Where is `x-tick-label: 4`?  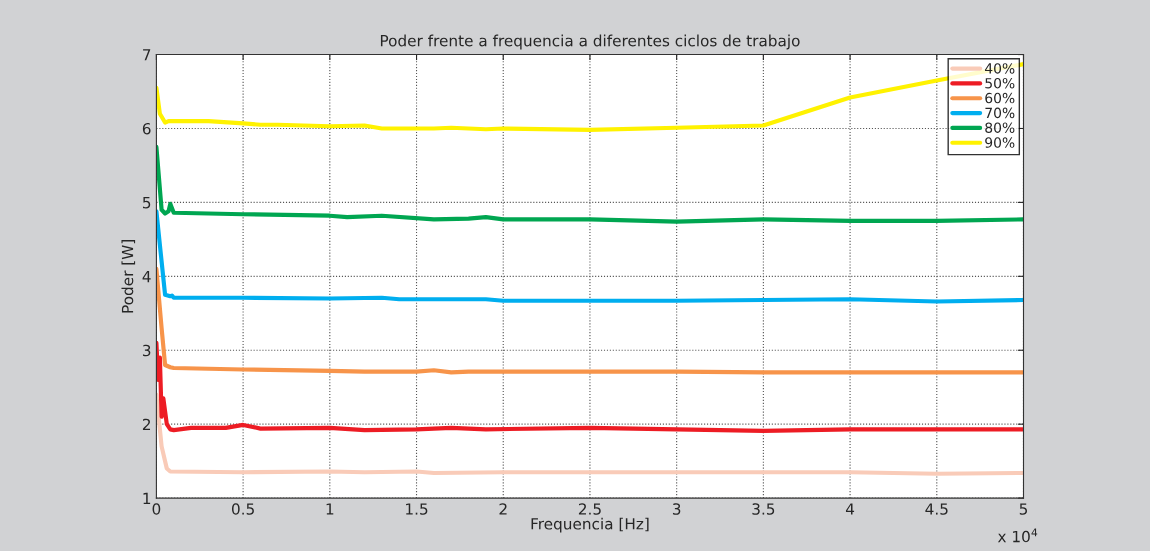 x-tick-label: 4 is located at coordinates (850, 509).